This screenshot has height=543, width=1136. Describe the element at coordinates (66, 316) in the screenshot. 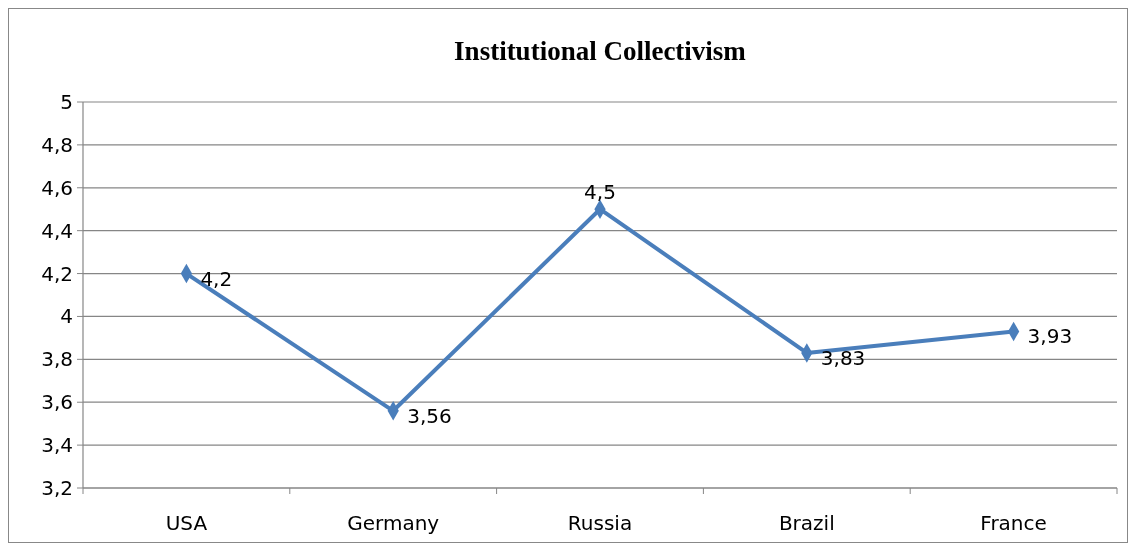

I see `y-tick-label: 4` at that location.